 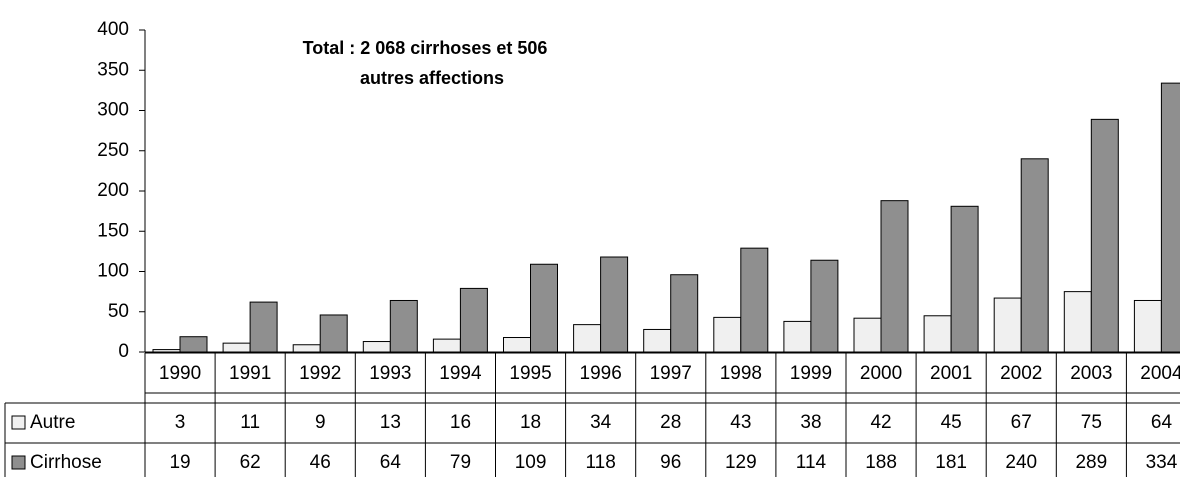 I want to click on table-value: 11, so click(x=250, y=422).